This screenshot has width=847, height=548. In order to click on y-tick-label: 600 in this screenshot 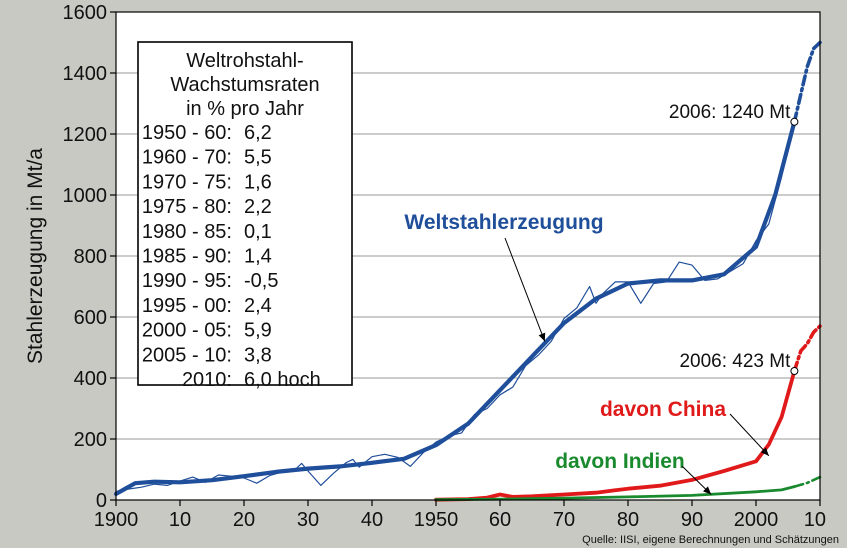, I will do `click(90, 318)`.